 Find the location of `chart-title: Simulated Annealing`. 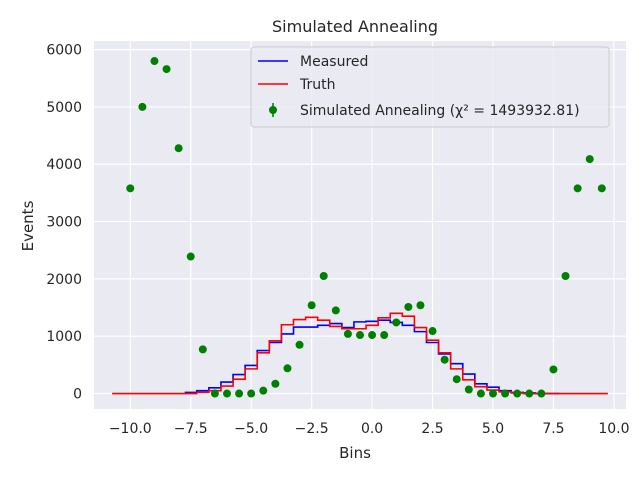

chart-title: Simulated Annealing is located at coordinates (355, 26).